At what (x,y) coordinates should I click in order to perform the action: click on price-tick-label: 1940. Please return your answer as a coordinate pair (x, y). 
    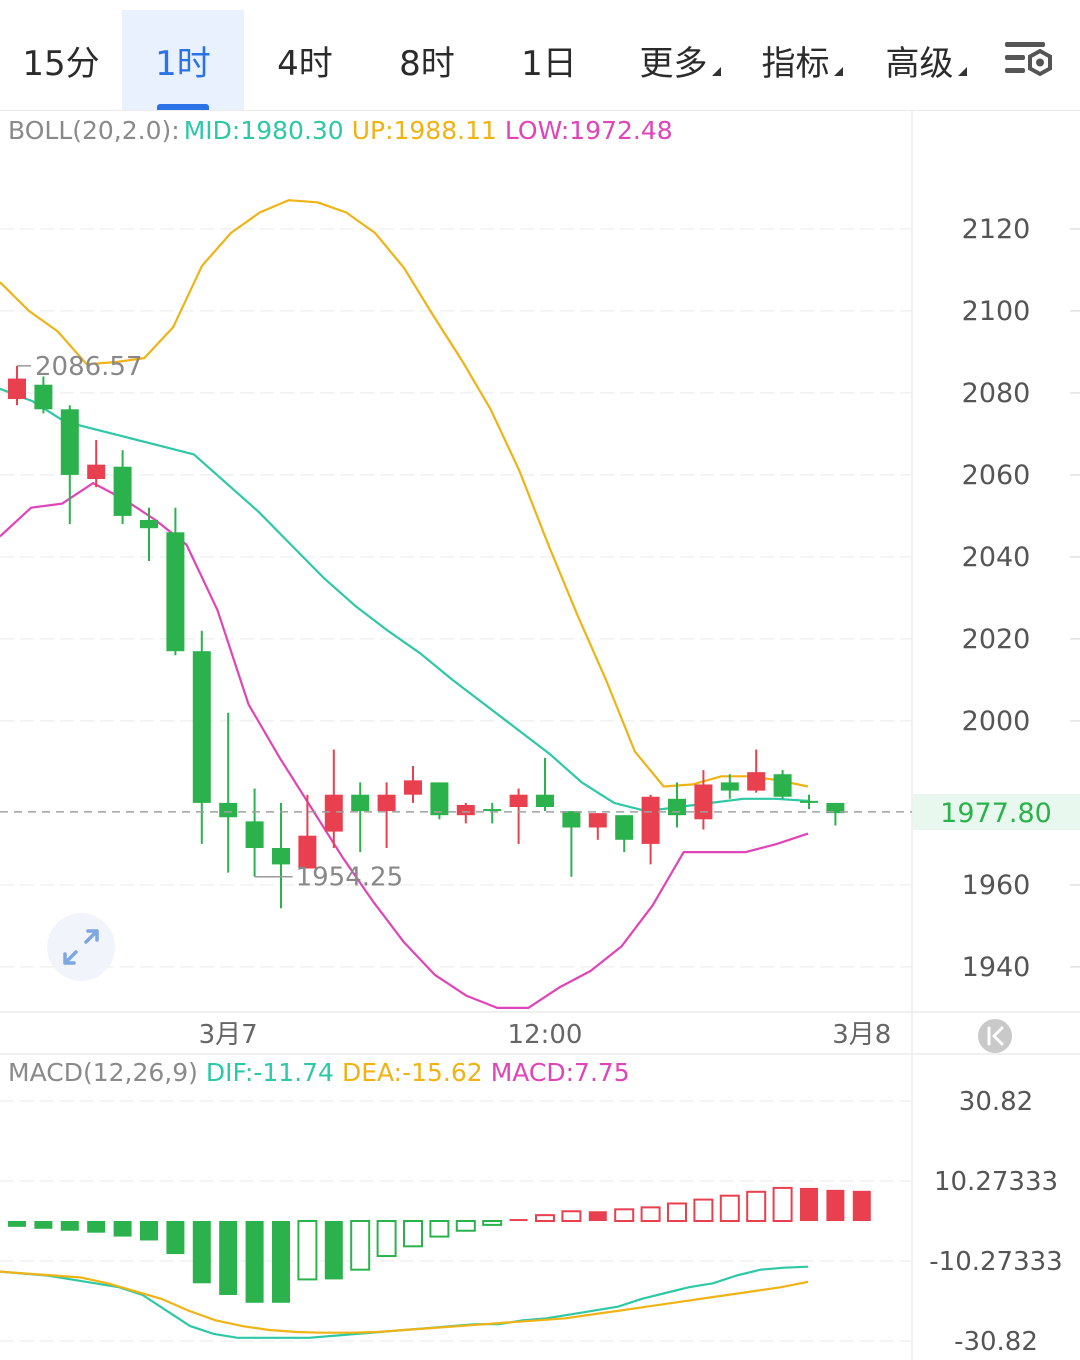
    Looking at the image, I should click on (996, 967).